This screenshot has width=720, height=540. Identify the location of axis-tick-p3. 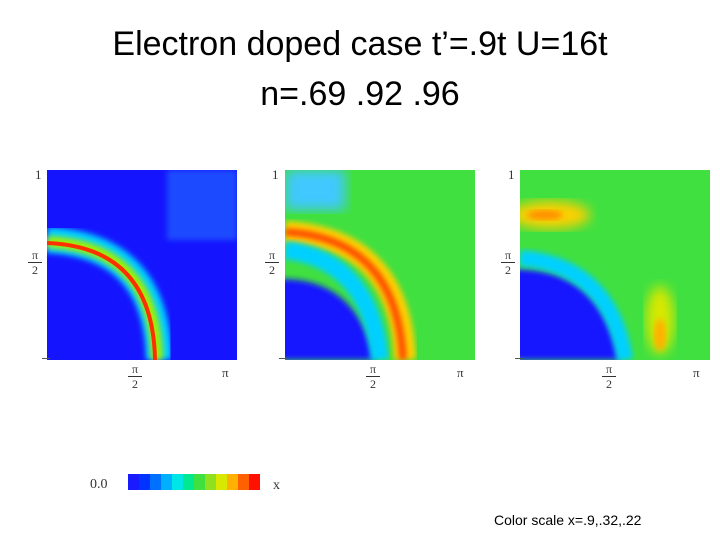
(519, 358).